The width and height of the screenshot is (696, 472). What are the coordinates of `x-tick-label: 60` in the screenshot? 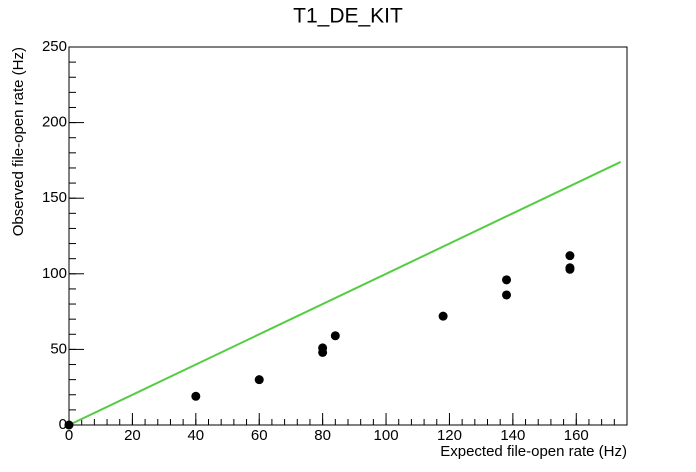 It's located at (259, 435).